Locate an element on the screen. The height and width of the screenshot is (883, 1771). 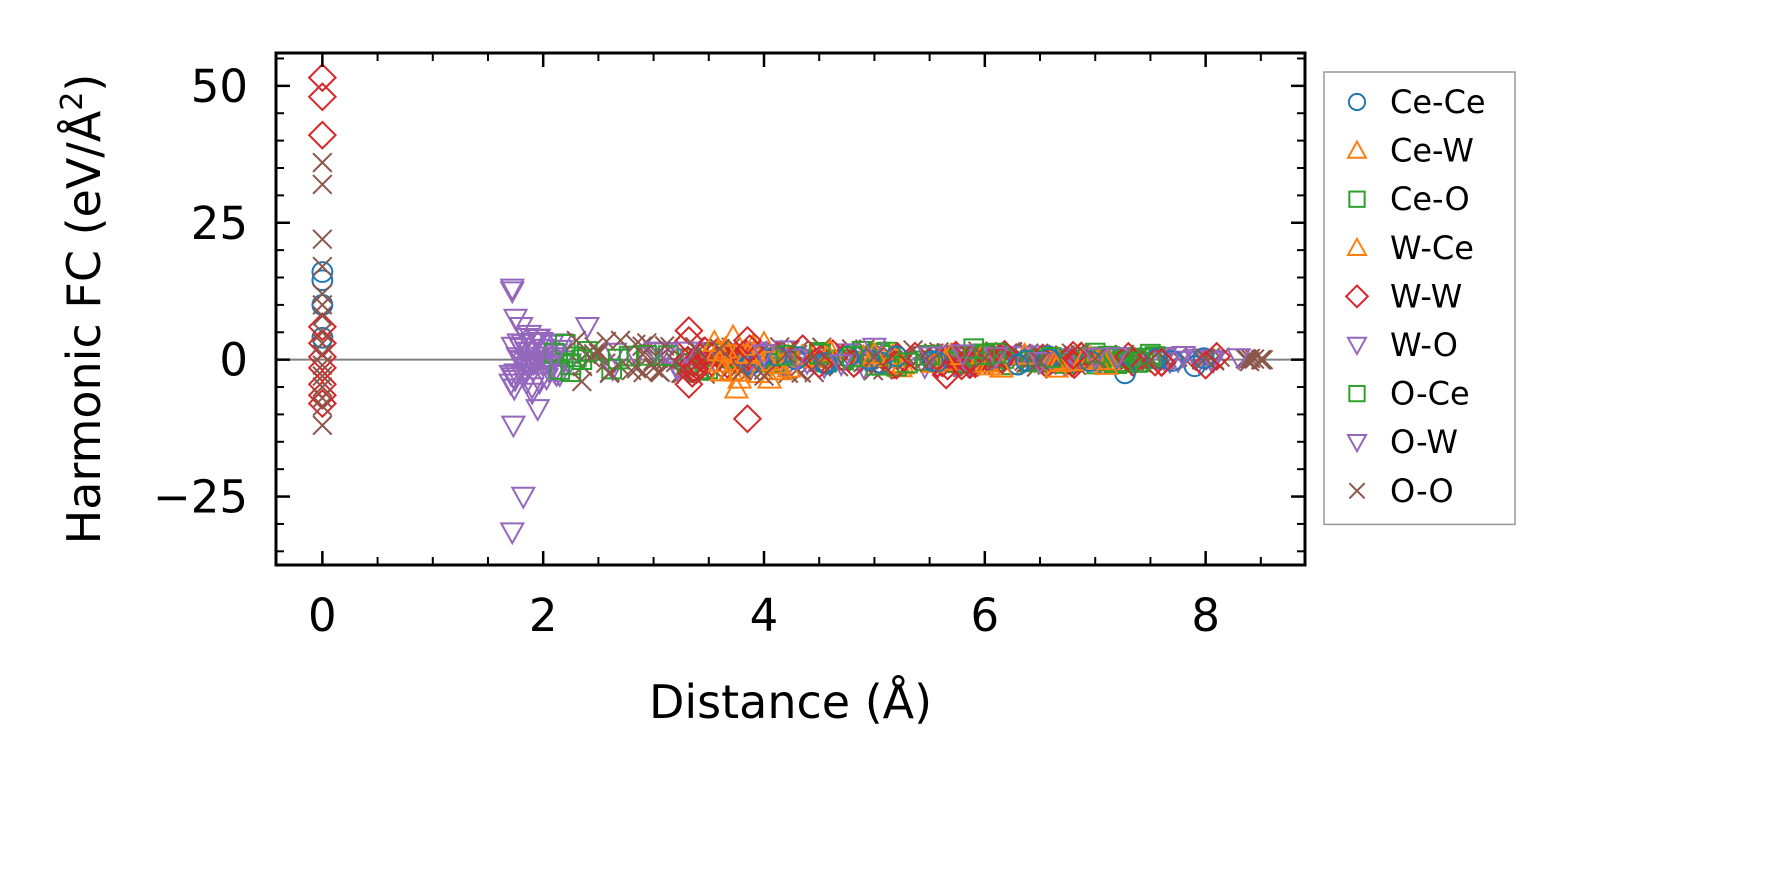
legend-label: Ce-O is located at coordinates (1430, 199).